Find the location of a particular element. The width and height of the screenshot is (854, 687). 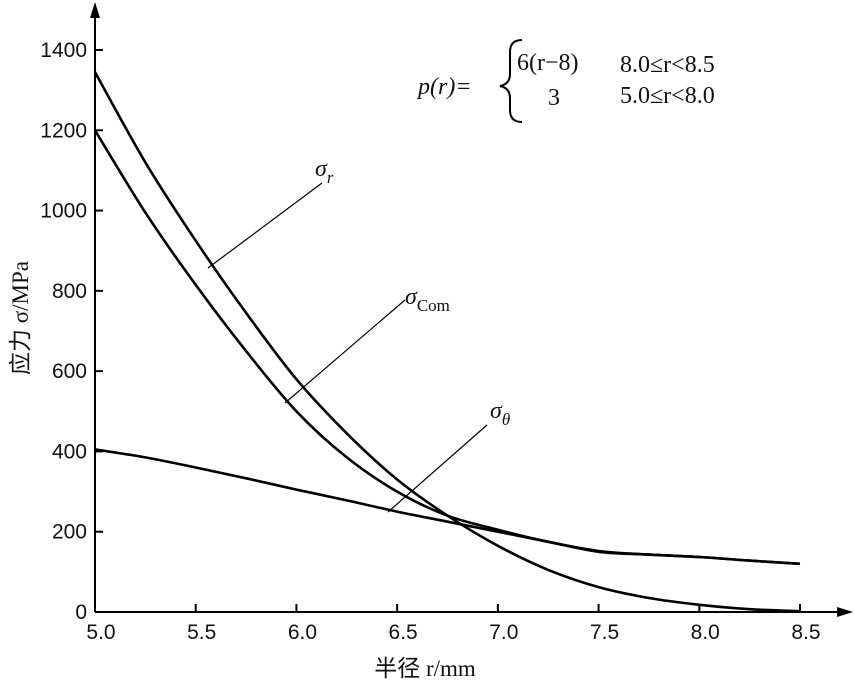

y-axis-title: 应力 σ/MPa is located at coordinates (20, 318).